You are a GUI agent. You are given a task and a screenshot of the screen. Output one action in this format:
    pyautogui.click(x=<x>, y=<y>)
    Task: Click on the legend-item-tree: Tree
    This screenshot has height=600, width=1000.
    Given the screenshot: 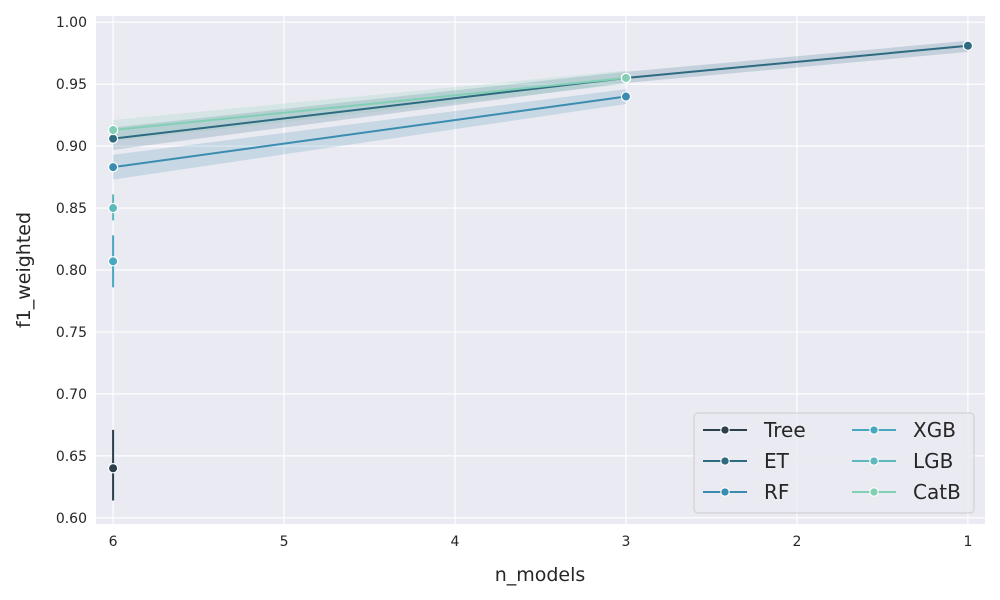 What is the action you would take?
    pyautogui.click(x=754, y=430)
    